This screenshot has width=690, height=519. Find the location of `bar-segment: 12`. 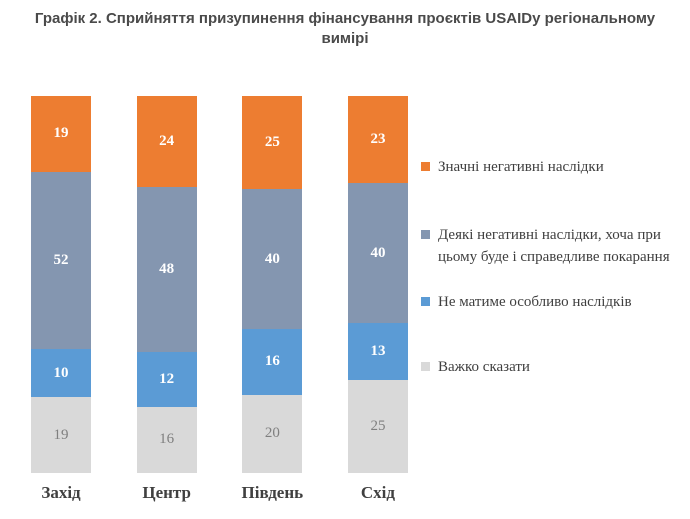

bar-segment: 12 is located at coordinates (166, 379).